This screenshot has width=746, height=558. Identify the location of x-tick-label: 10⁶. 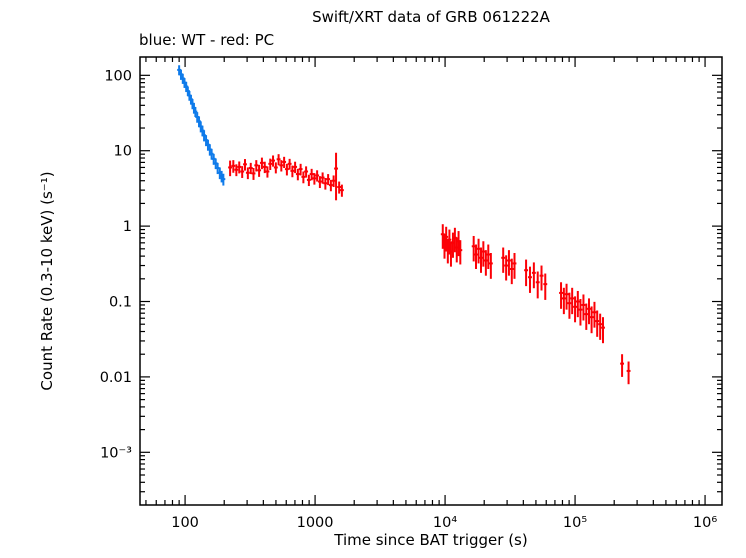
(705, 523).